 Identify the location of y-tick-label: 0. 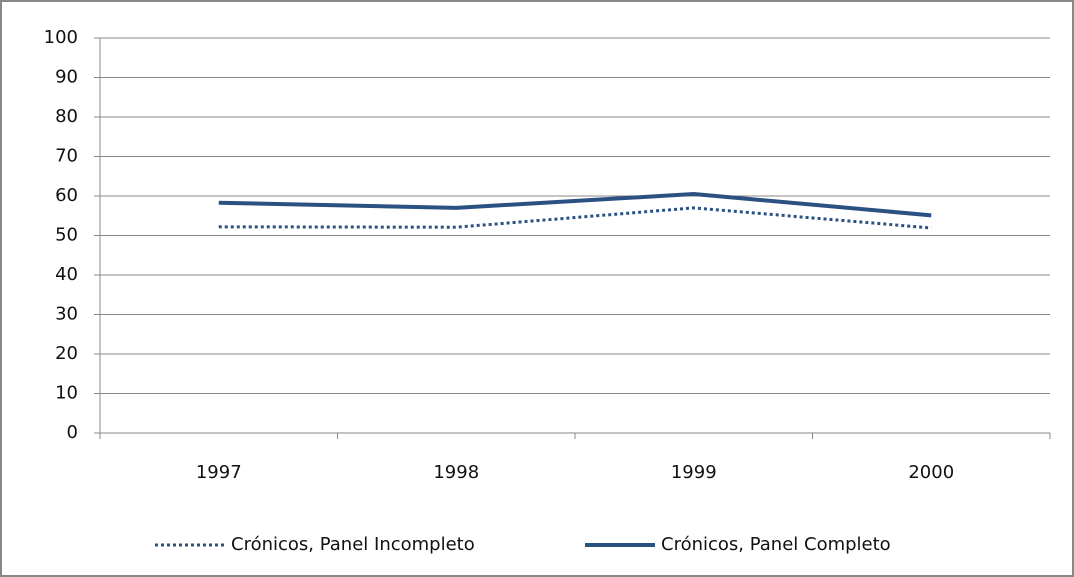
(72, 432).